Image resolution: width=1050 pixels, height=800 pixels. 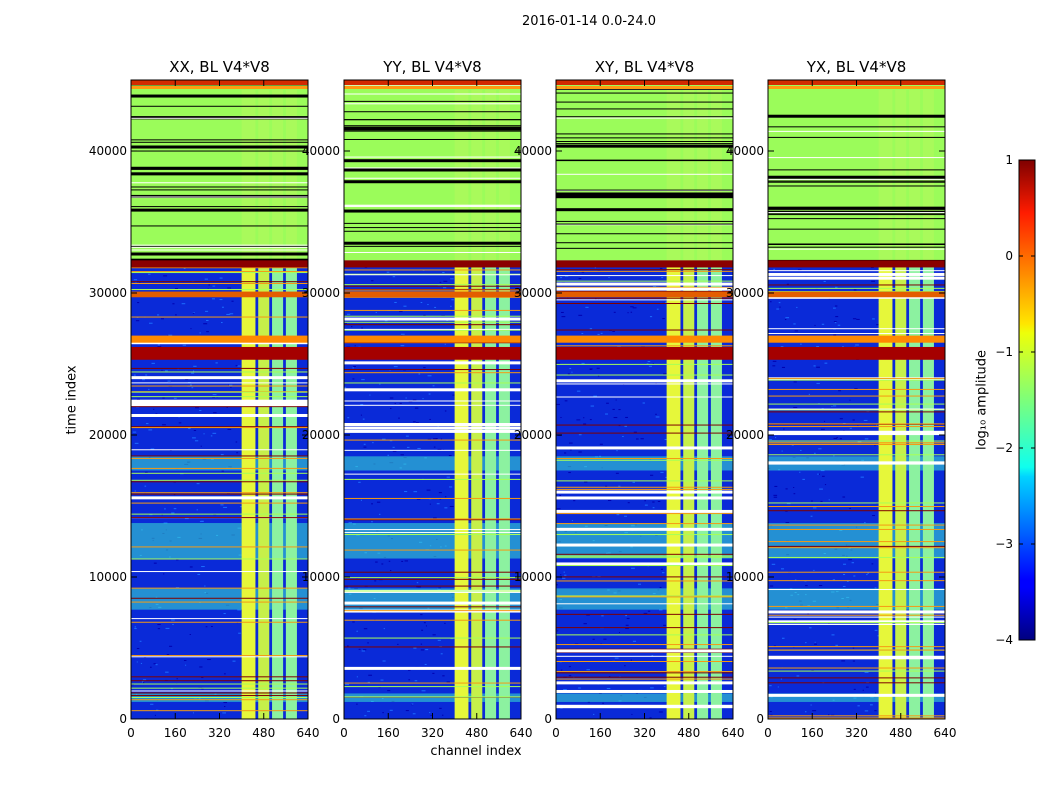 What do you see at coordinates (1004, 448) in the screenshot?
I see `colorbar-tick-label: −2` at bounding box center [1004, 448].